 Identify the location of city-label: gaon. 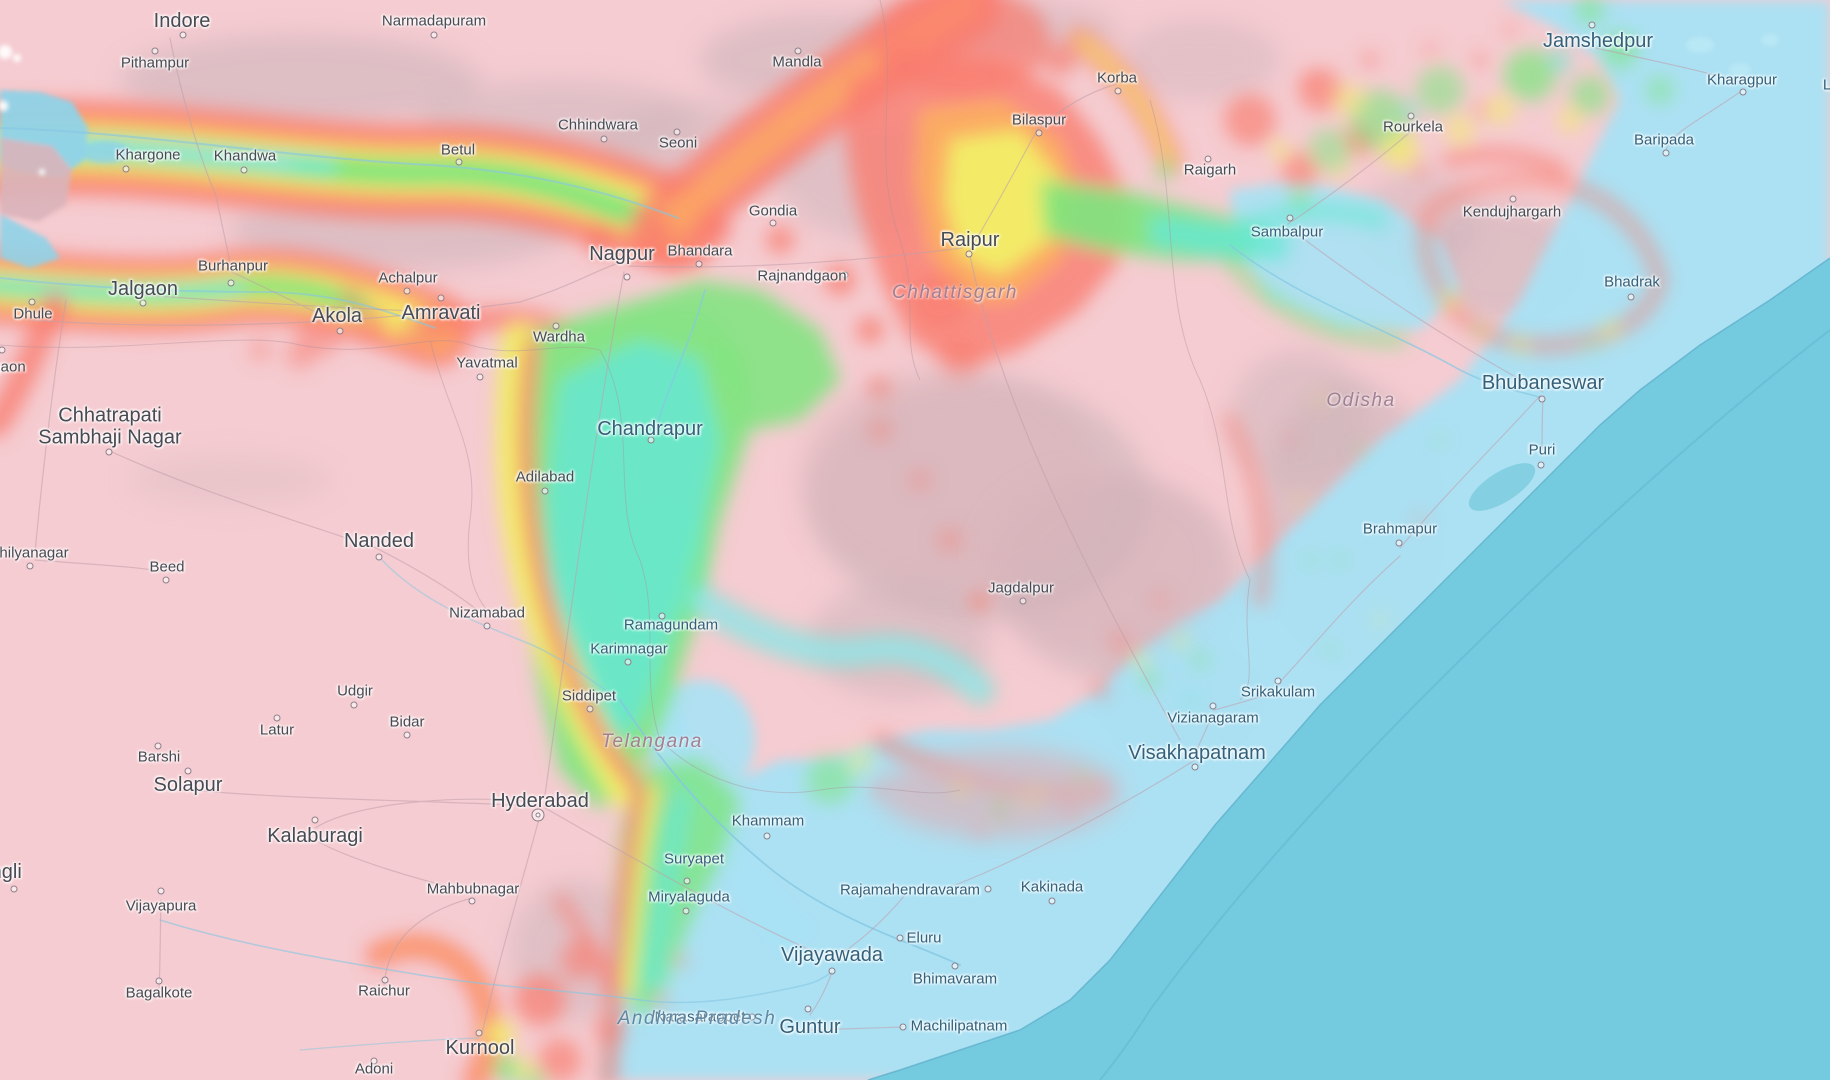
(13, 367).